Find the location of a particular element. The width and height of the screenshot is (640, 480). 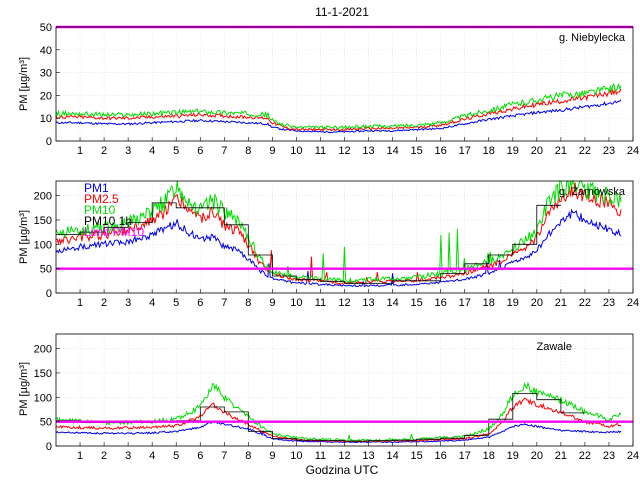

y-tick-label: 40 is located at coordinates (46, 51).